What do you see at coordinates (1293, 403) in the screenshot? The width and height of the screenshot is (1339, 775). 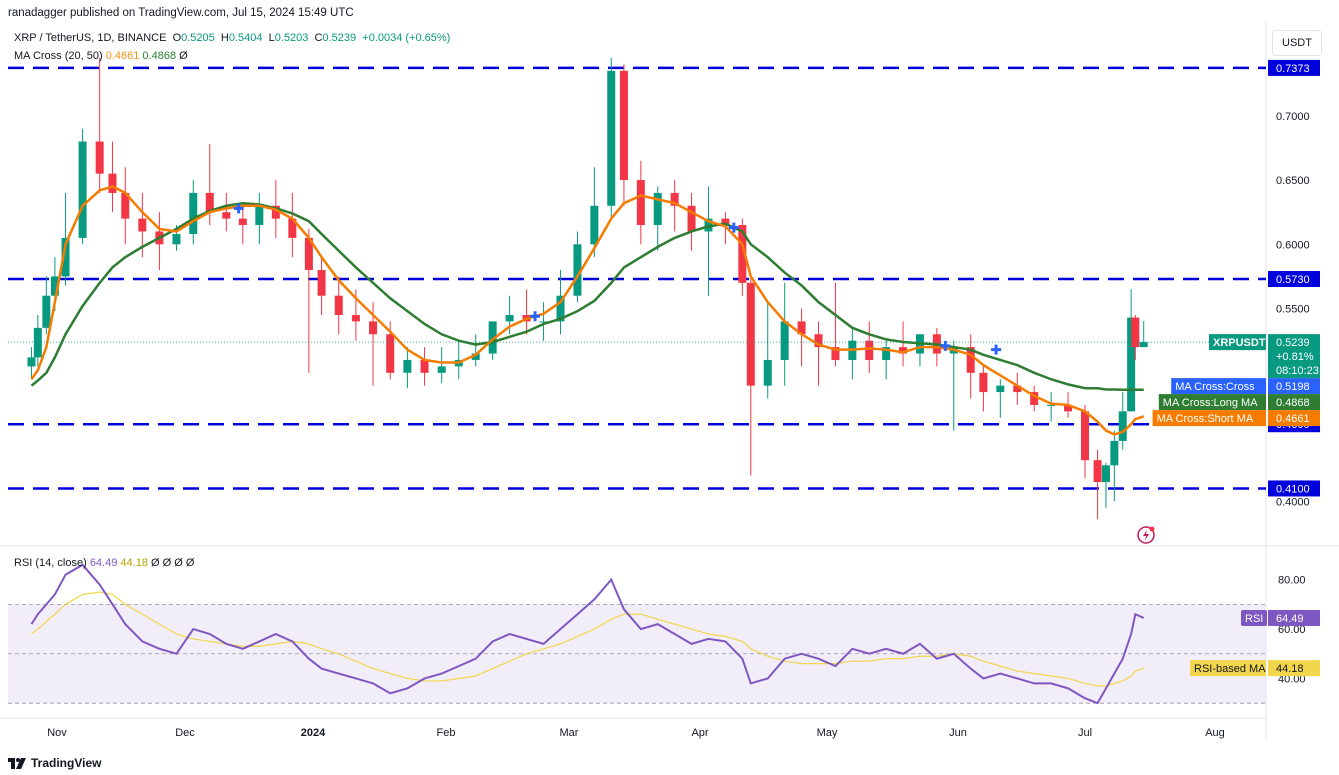 I see `long-ma-value-tag-label: 0.4868` at bounding box center [1293, 403].